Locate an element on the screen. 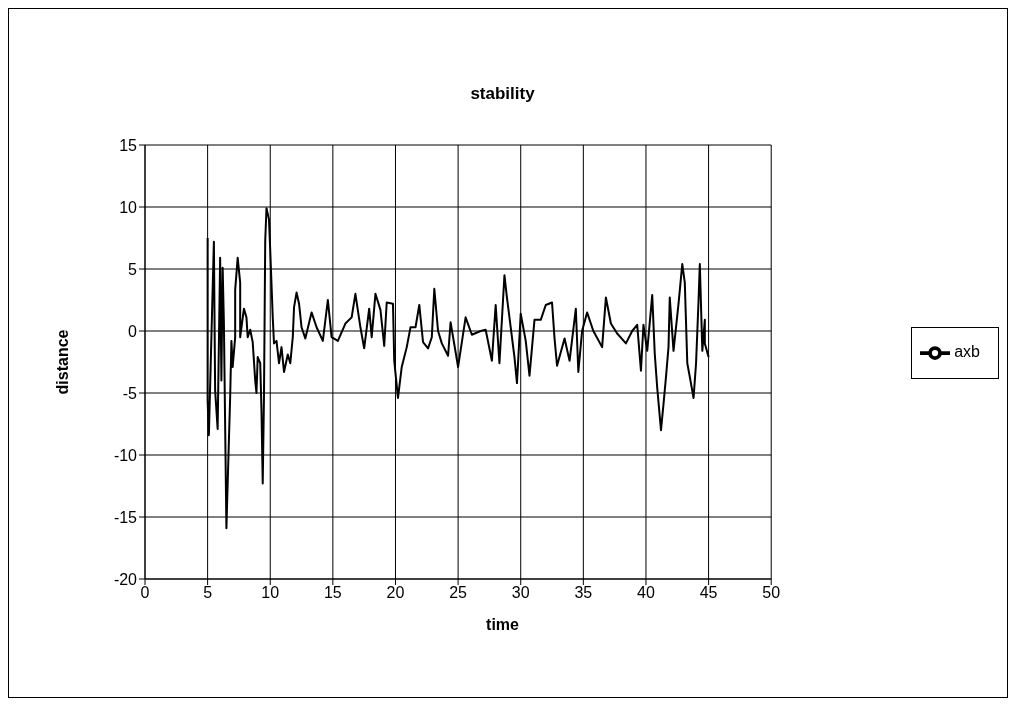 This screenshot has height=704, width=1014. y-tick-label: 15 is located at coordinates (128, 145).